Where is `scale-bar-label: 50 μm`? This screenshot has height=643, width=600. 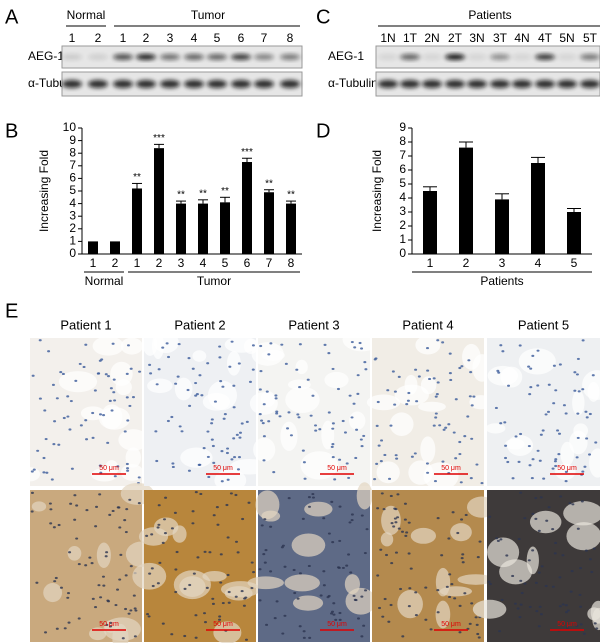
scale-bar-label: 50 μm is located at coordinates (109, 624).